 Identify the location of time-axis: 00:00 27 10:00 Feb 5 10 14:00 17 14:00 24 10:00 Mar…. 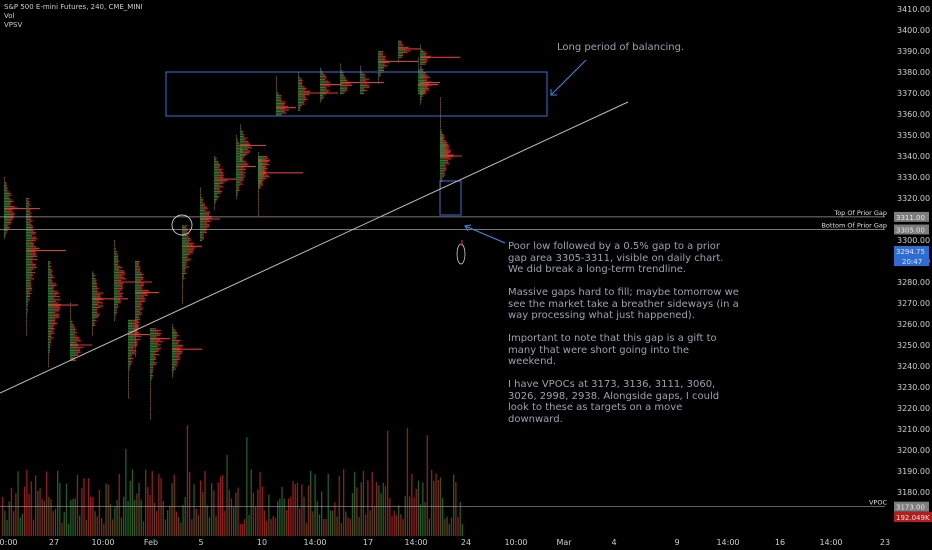
(445, 542).